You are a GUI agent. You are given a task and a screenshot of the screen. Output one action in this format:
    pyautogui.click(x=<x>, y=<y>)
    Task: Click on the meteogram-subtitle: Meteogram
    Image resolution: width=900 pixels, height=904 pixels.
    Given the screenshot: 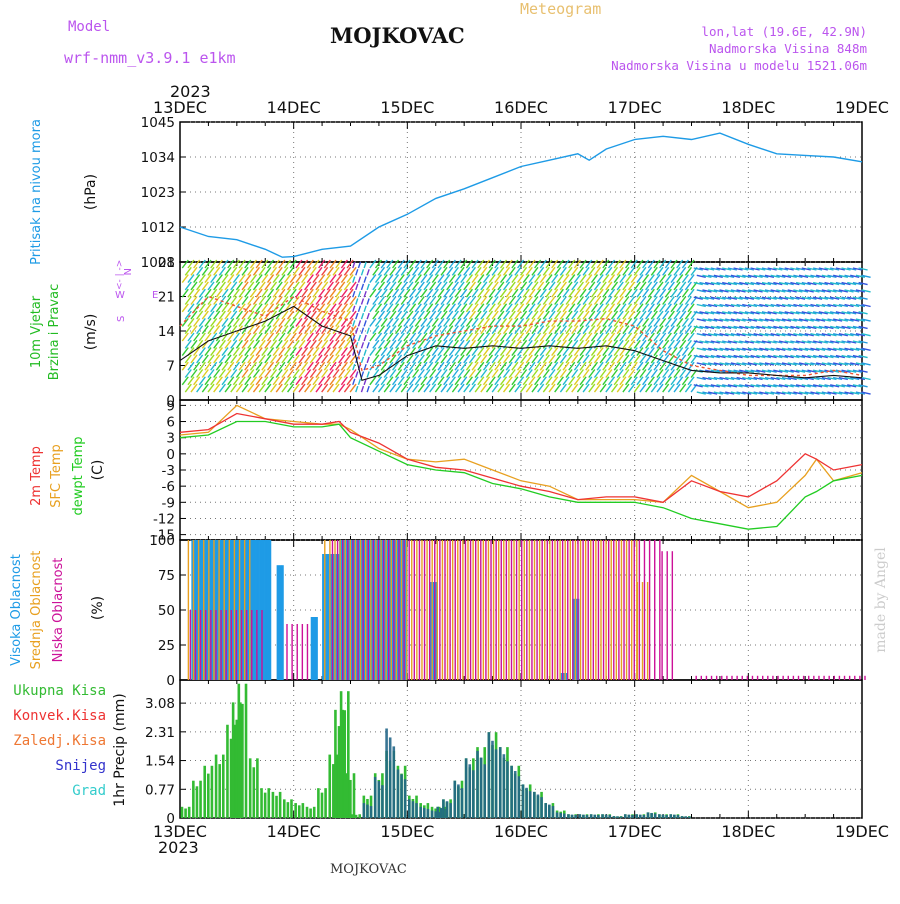 What is the action you would take?
    pyautogui.click(x=561, y=9)
    